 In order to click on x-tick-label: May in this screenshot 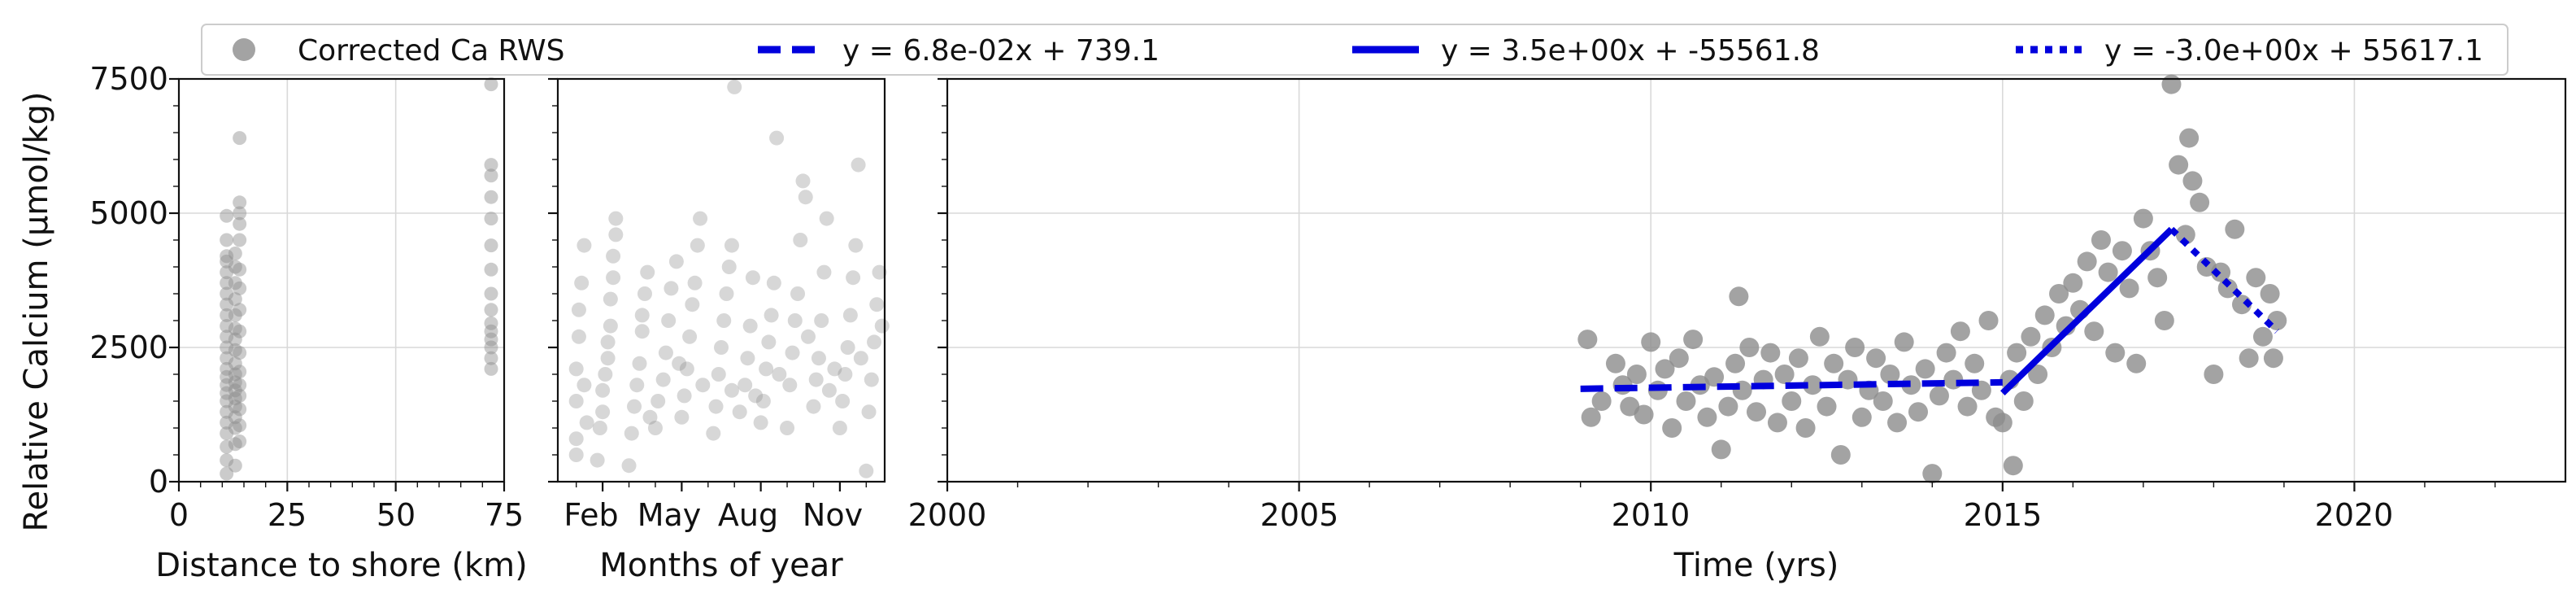, I will do `click(669, 515)`.